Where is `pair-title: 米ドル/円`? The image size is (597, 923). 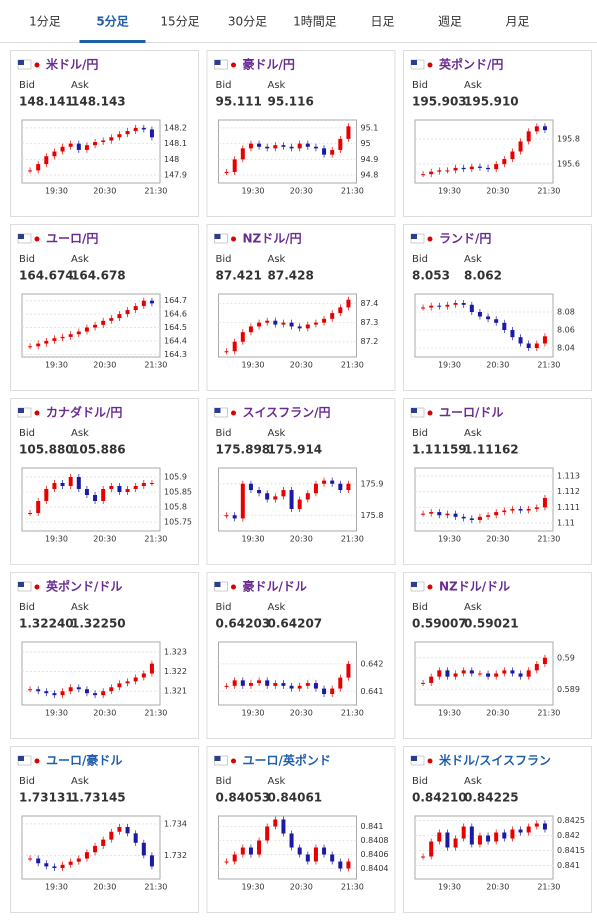 pair-title: 米ドル/円 is located at coordinates (72, 64).